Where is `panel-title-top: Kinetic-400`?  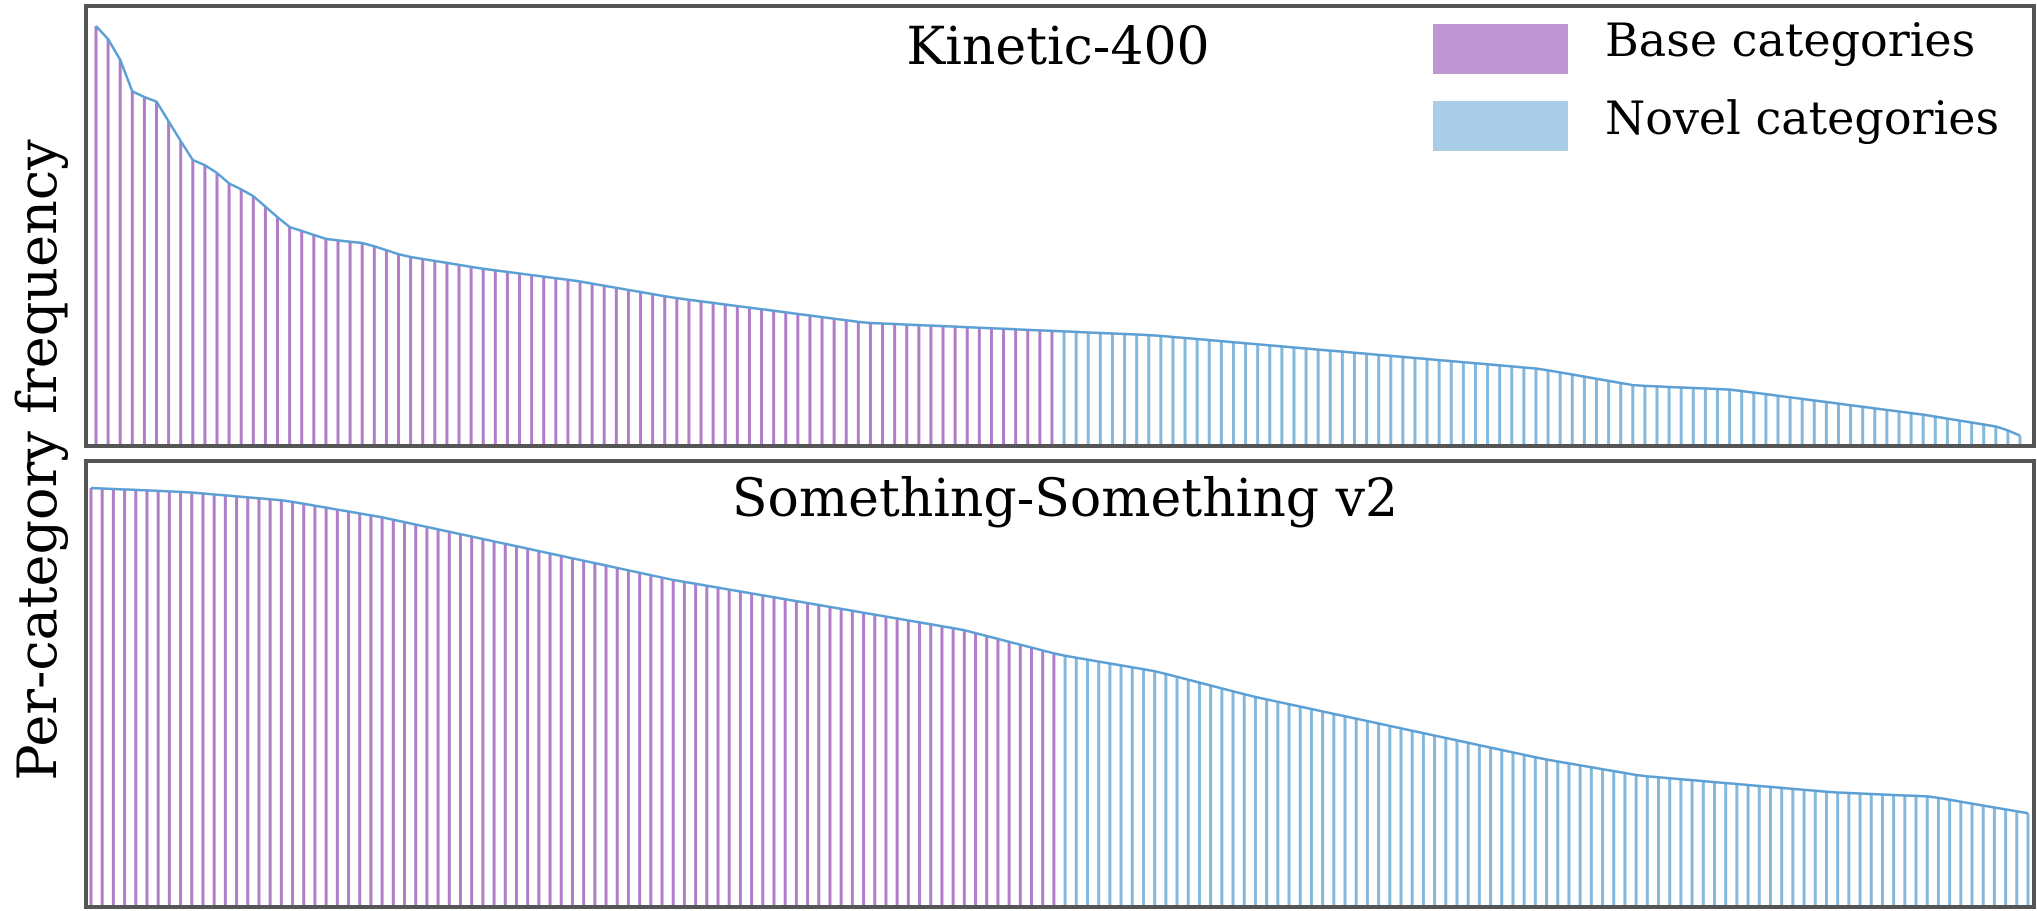 panel-title-top: Kinetic-400 is located at coordinates (1057, 47).